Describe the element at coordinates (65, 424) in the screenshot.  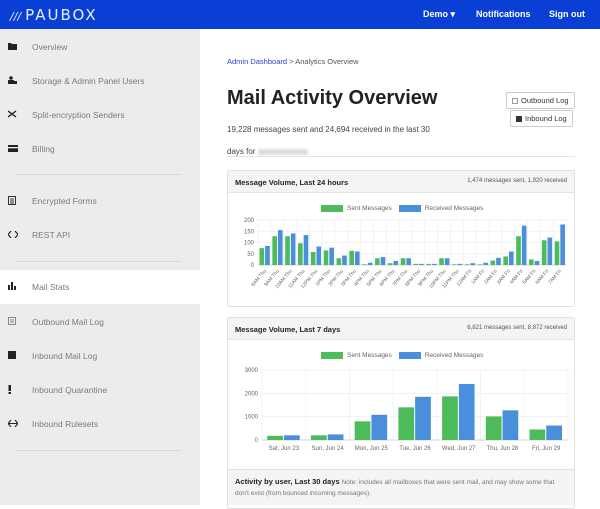
I see `sidebar-item-label: Inbound Rulesets` at that location.